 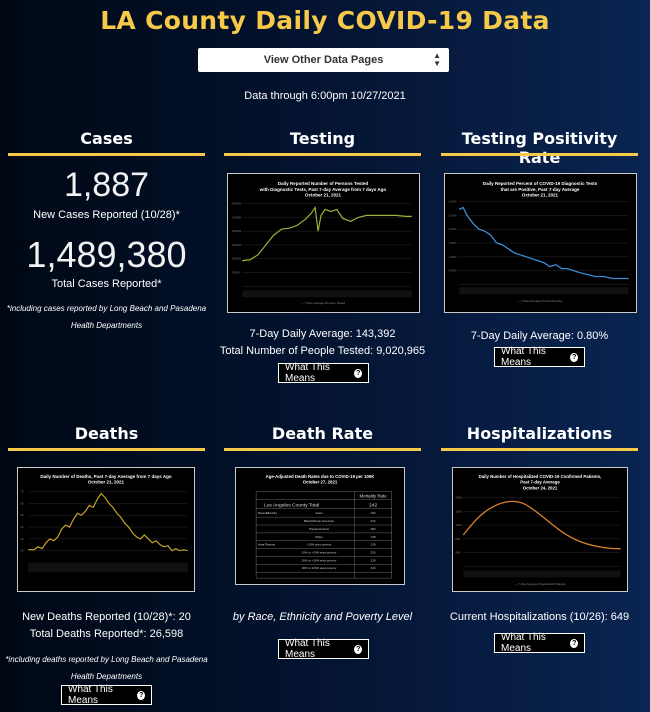 What do you see at coordinates (458, 498) in the screenshot?
I see `svg-text: 2000` at bounding box center [458, 498].